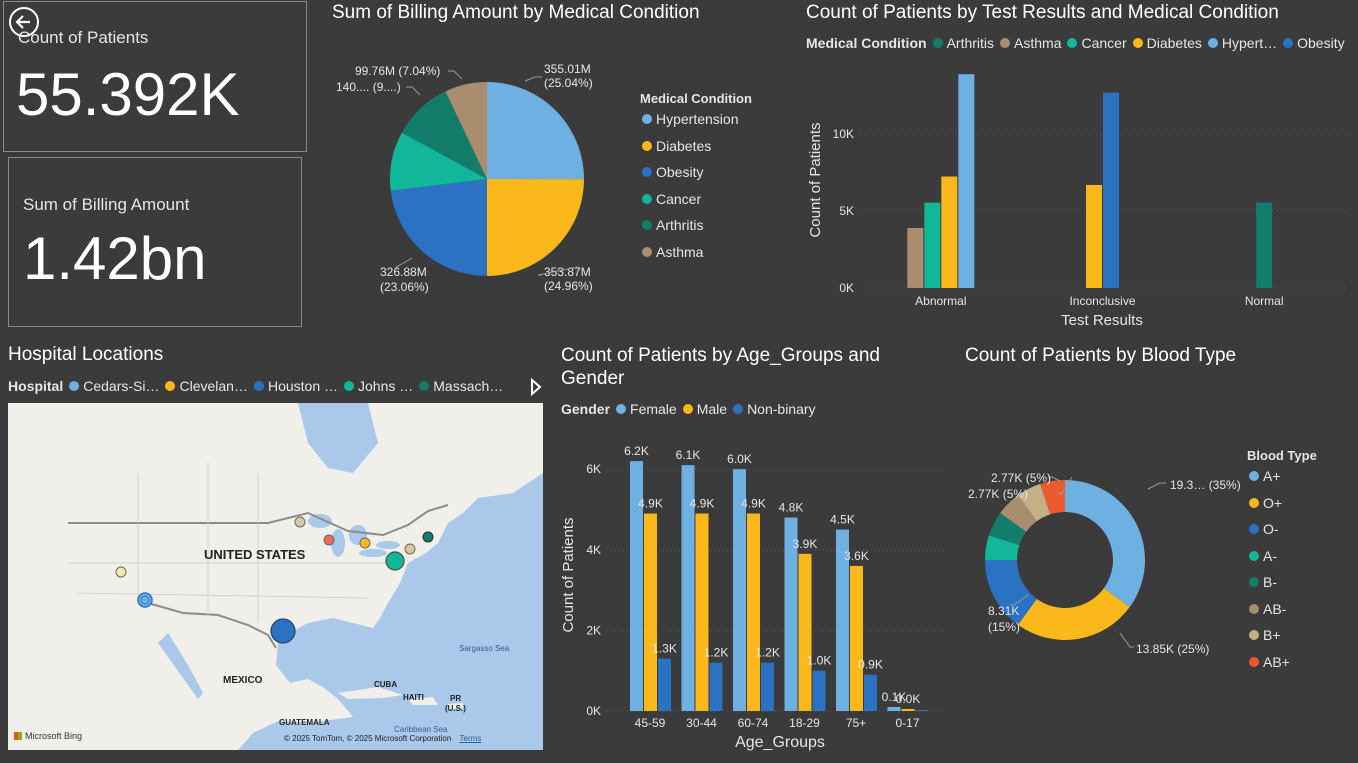  What do you see at coordinates (212, 625) in the screenshot?
I see `us-mexico-border` at bounding box center [212, 625].